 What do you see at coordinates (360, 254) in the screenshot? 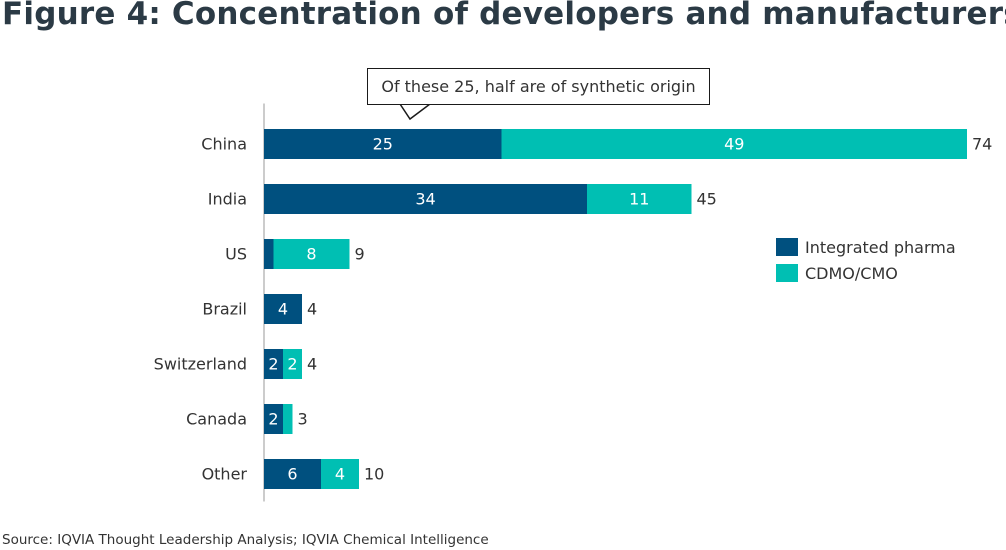
I see `total-label-us: 9` at bounding box center [360, 254].